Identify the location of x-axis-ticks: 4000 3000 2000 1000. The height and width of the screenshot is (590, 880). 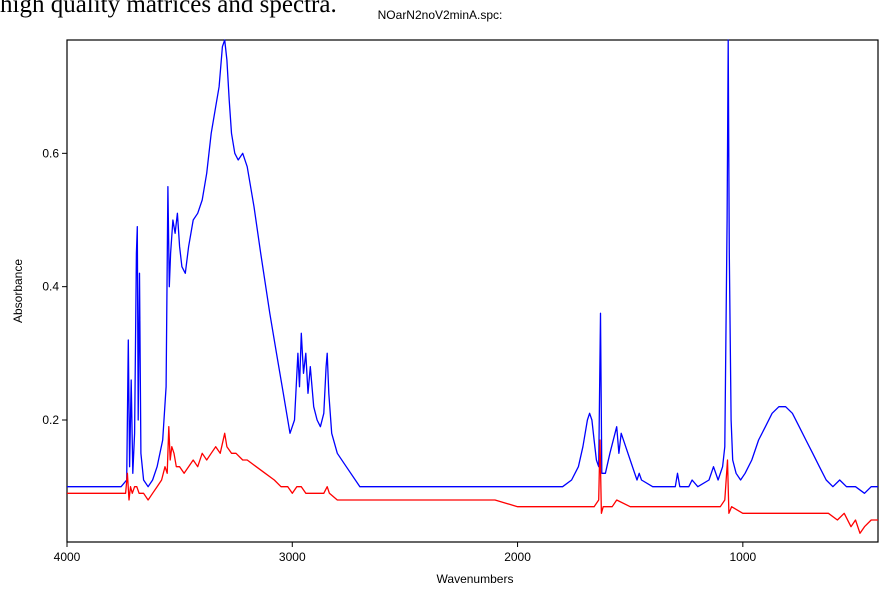
(405, 553).